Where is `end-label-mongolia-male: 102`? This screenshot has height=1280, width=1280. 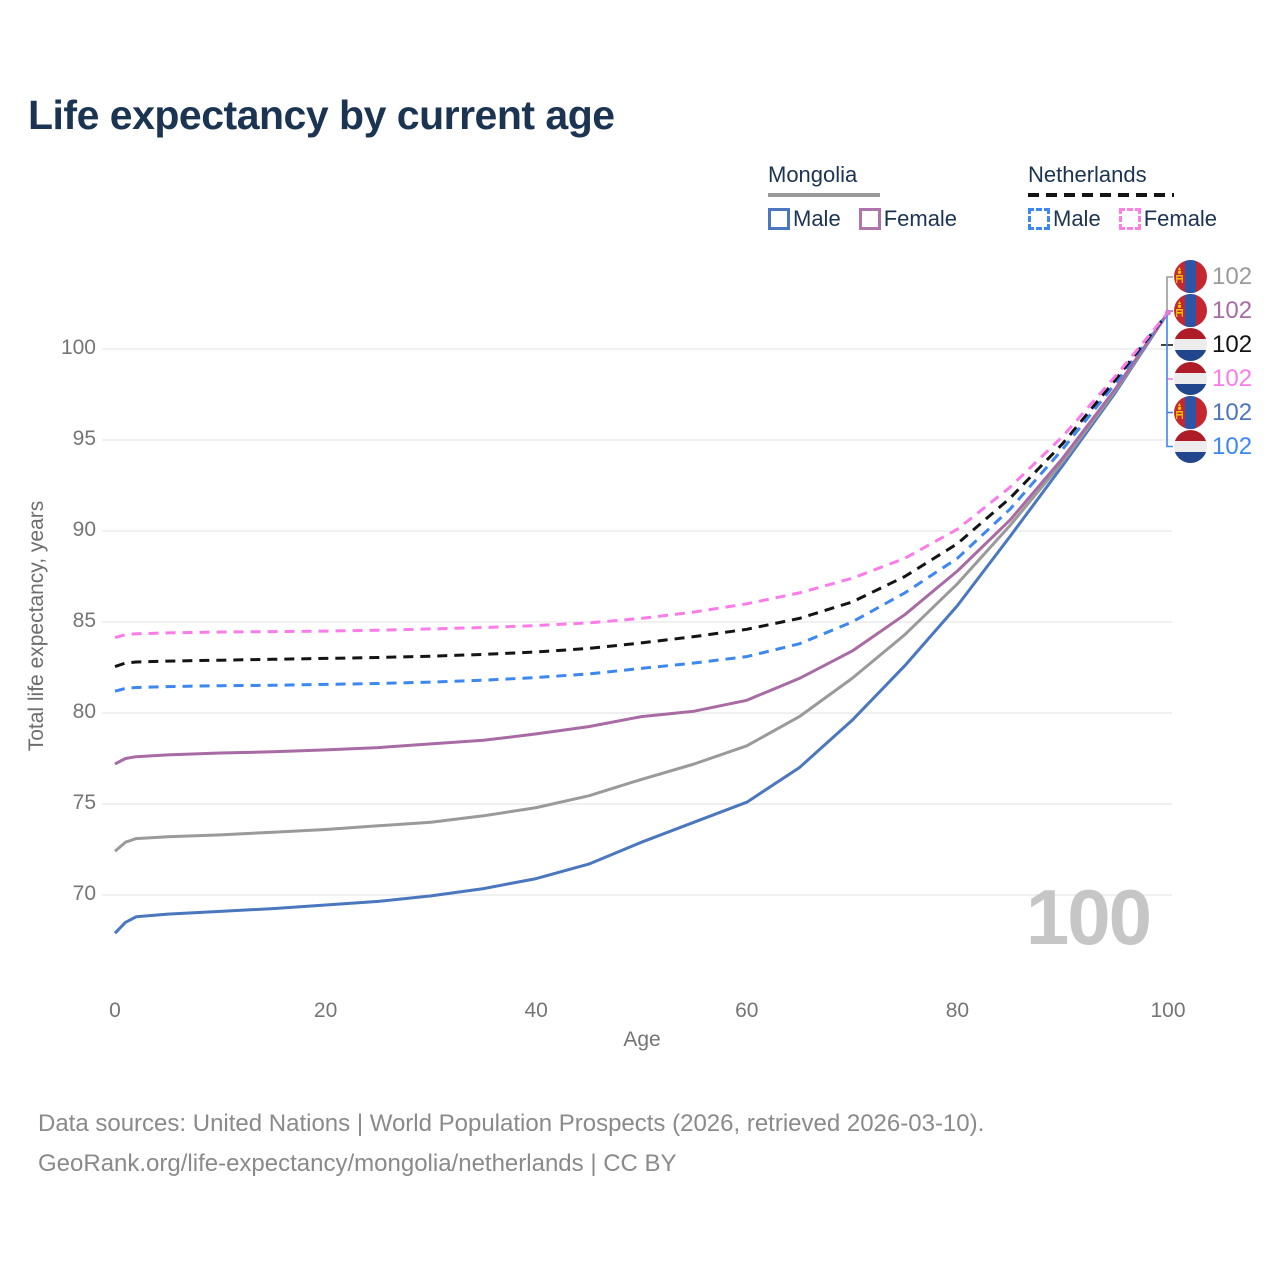
end-label-mongolia-male: 102 is located at coordinates (1213, 412).